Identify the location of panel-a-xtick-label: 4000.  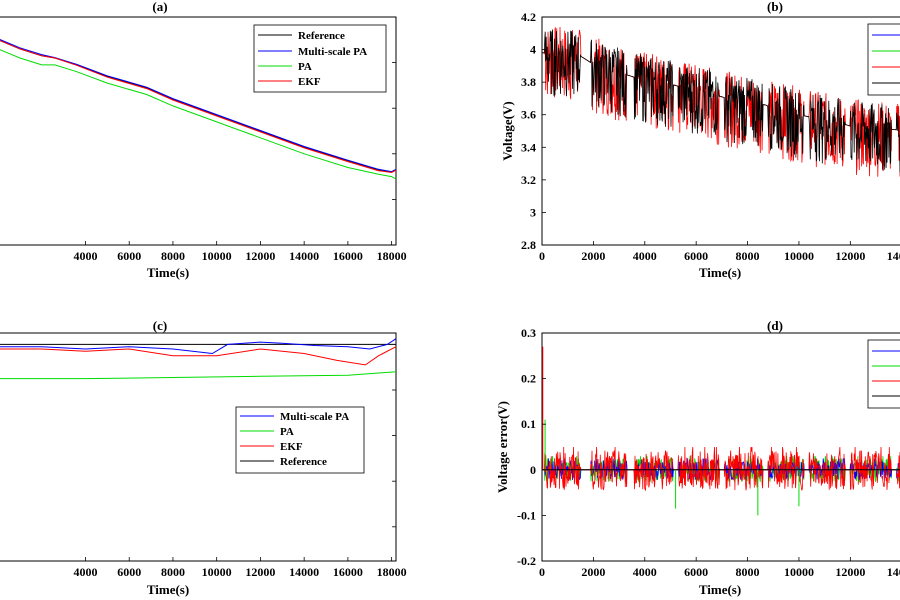
(85, 256).